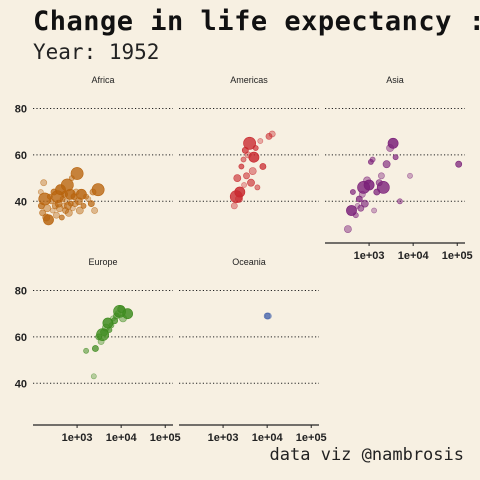 This screenshot has height=480, width=480. What do you see at coordinates (253, 350) in the screenshot?
I see `facet-oceania: Oceania 1e+03 1e+04 1e+05` at bounding box center [253, 350].